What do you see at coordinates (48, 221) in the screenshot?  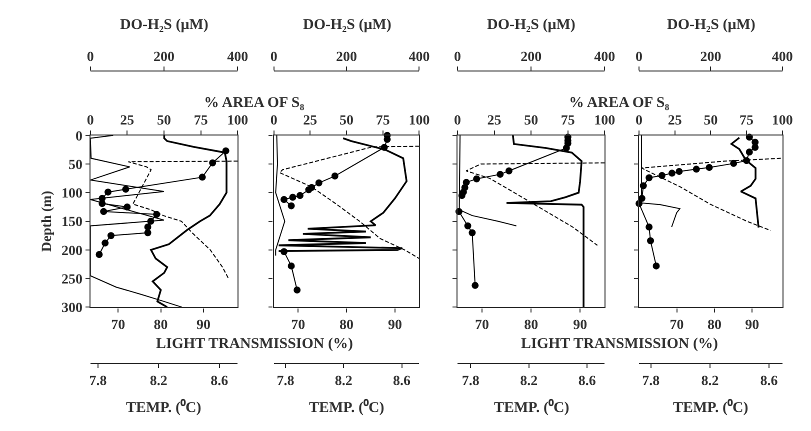 I see `y-axis-title: Depth (m)` at bounding box center [48, 221].